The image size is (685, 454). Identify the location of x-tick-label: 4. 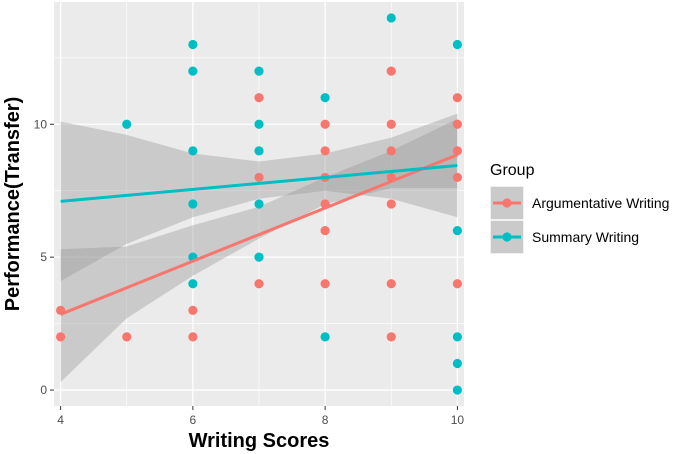
(60, 420).